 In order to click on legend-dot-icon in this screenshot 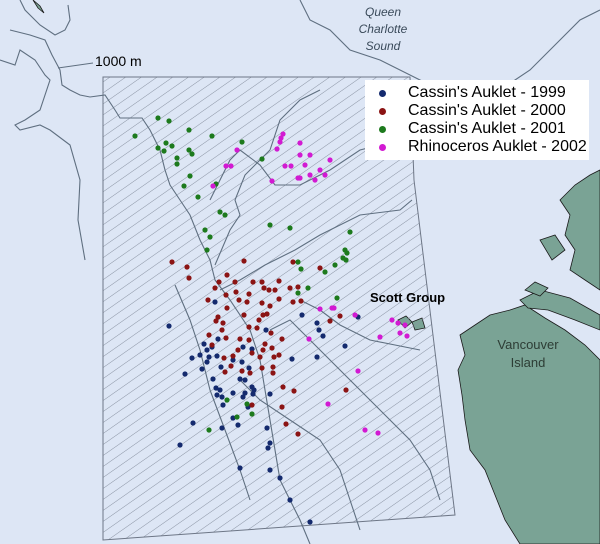, I will do `click(382, 147)`.